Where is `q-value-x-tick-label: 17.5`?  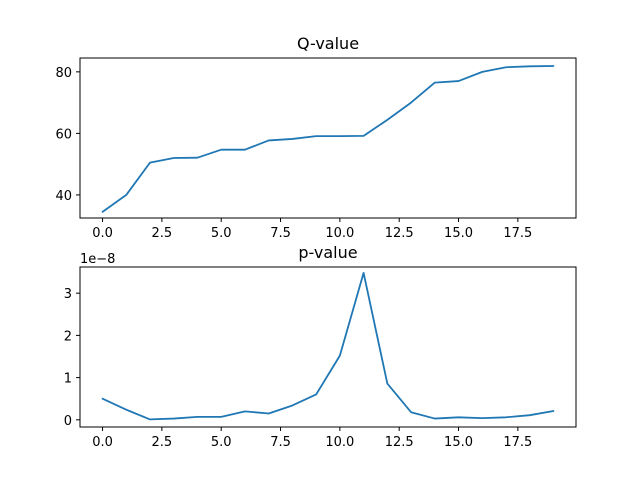 q-value-x-tick-label: 17.5 is located at coordinates (517, 233).